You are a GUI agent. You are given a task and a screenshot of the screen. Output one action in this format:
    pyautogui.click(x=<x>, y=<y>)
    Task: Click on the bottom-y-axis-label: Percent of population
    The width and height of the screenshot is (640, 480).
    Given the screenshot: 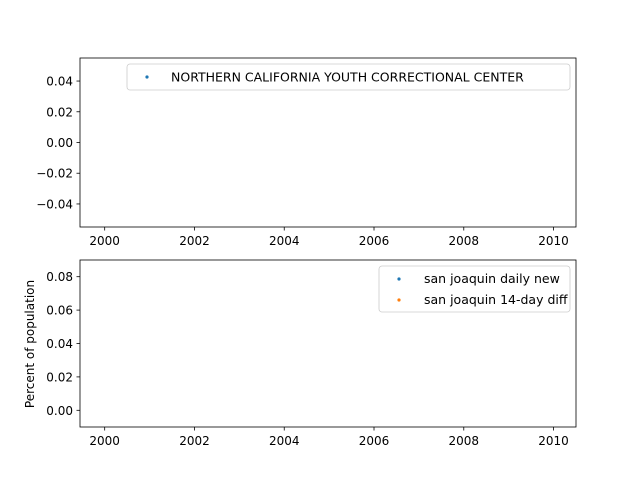 What is the action you would take?
    pyautogui.click(x=30, y=344)
    